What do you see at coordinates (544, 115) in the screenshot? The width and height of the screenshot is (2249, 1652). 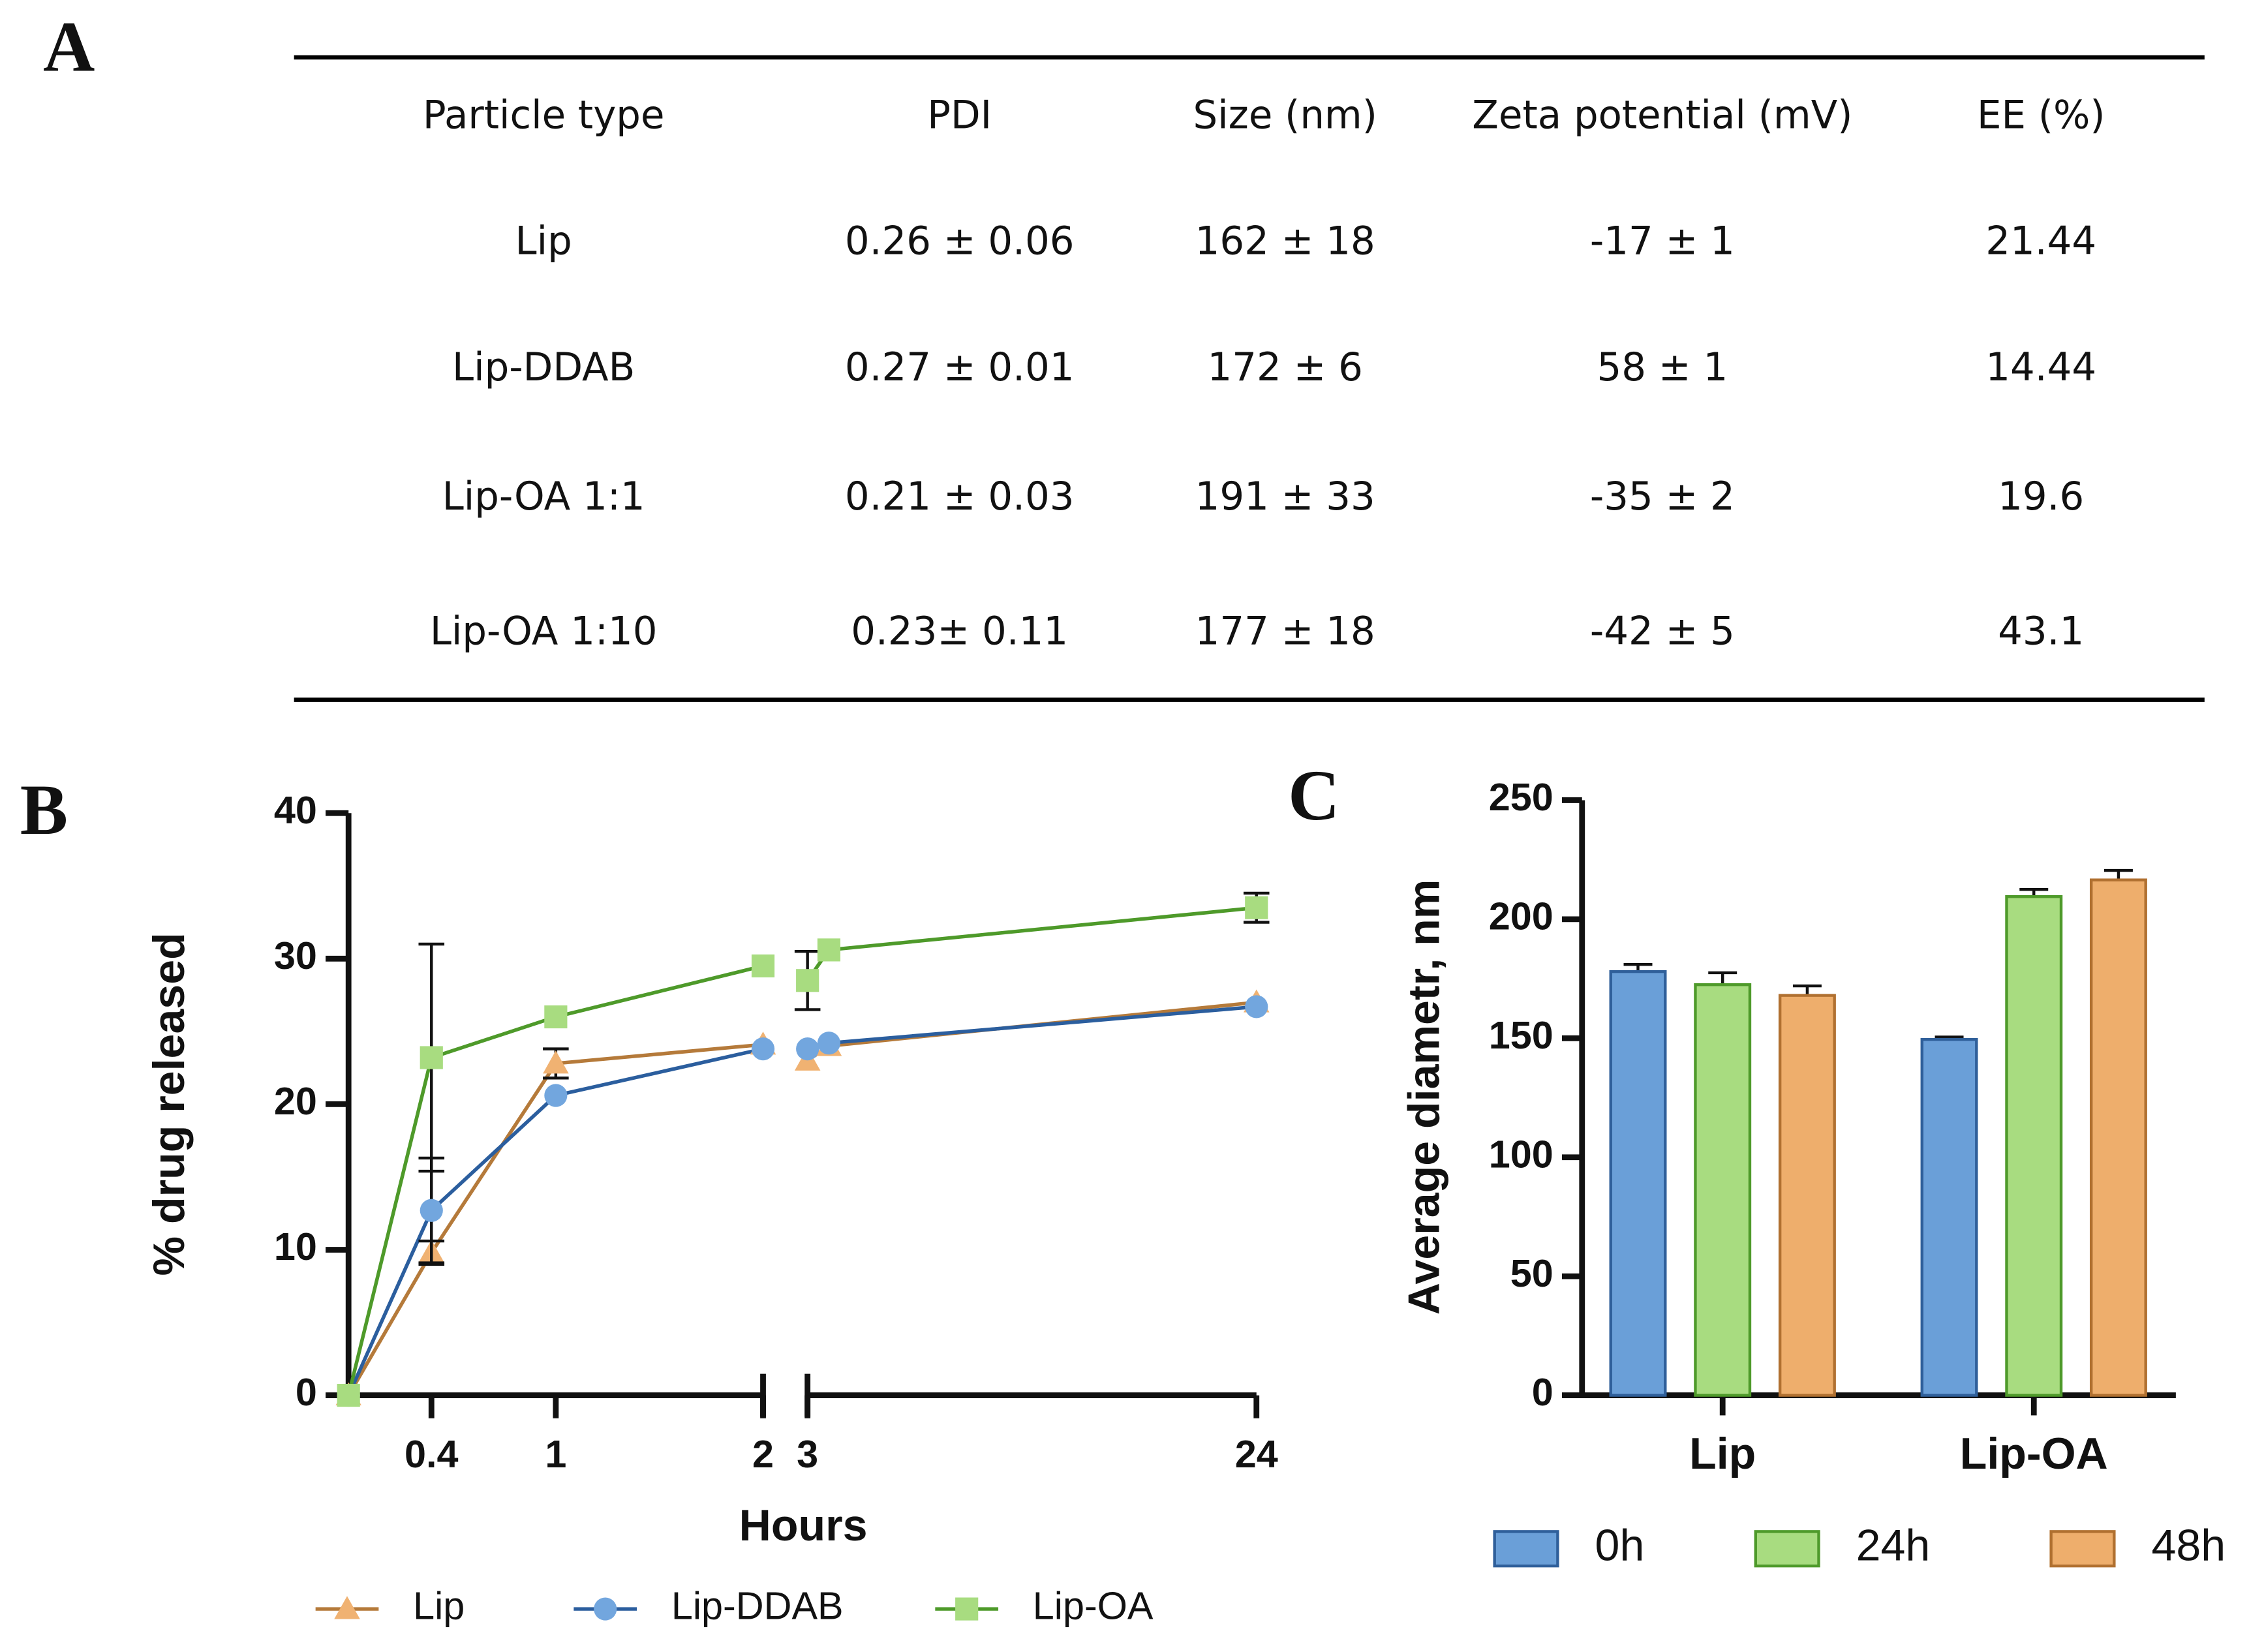 I see `column-header: Particle type` at bounding box center [544, 115].